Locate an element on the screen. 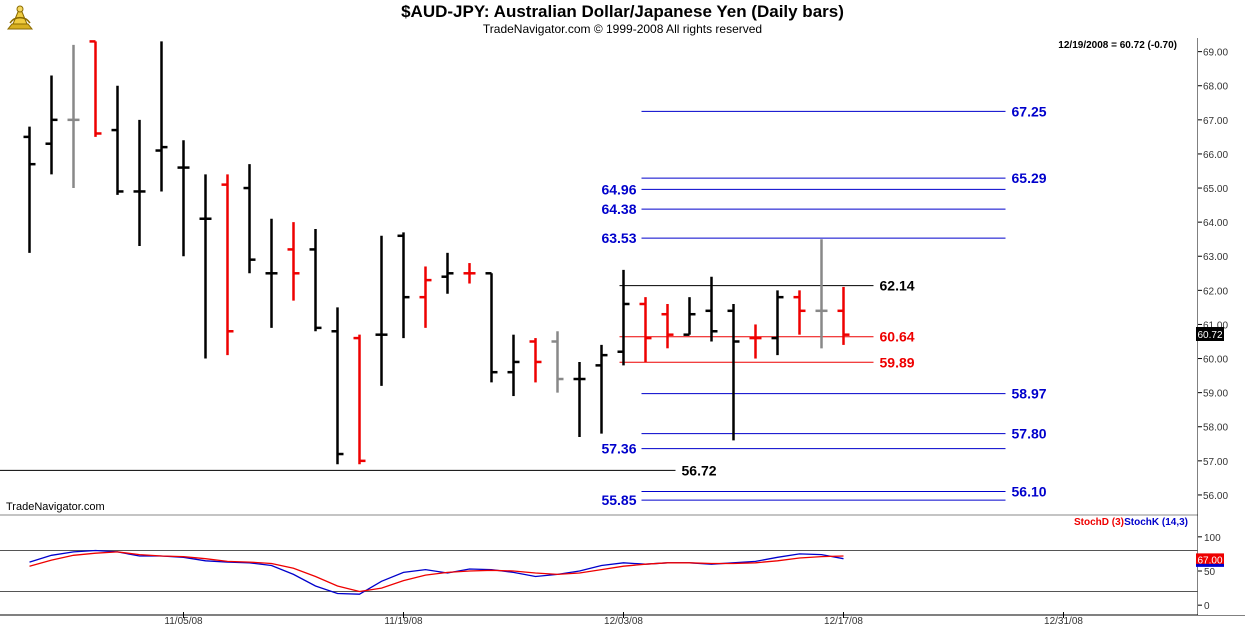 This screenshot has height=631, width=1245. stoch-legend-item: StochK (14,3) is located at coordinates (1156, 522).